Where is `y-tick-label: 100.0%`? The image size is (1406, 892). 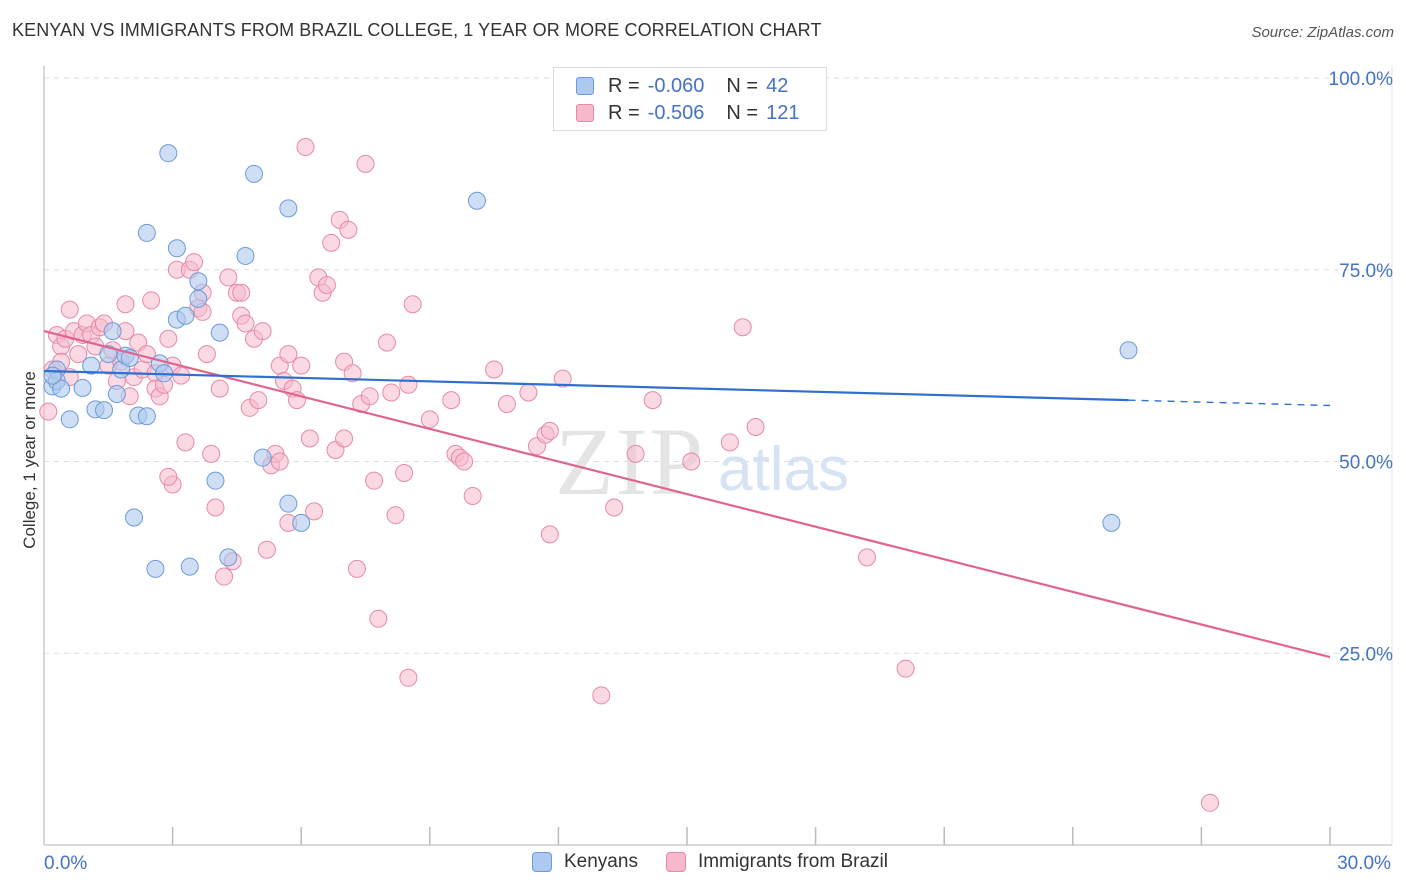 y-tick-label: 100.0% is located at coordinates (1361, 79).